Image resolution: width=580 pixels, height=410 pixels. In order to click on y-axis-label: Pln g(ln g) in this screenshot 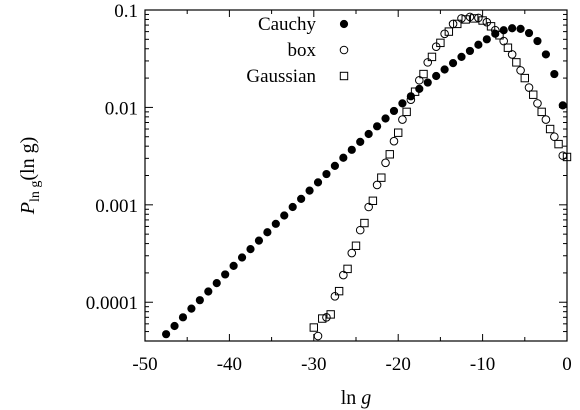, I will do `click(30, 176)`.